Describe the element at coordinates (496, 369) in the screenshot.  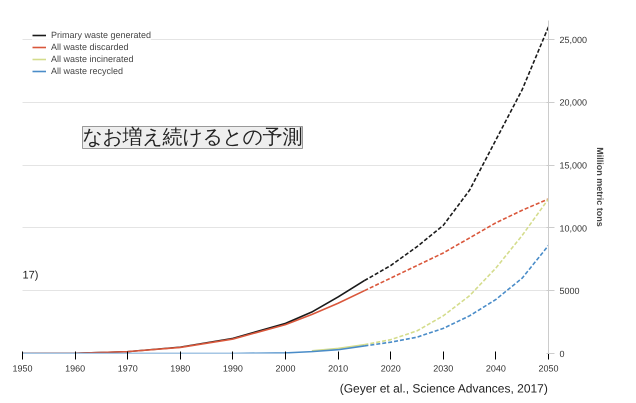
I see `x-tick-label: 2040` at that location.